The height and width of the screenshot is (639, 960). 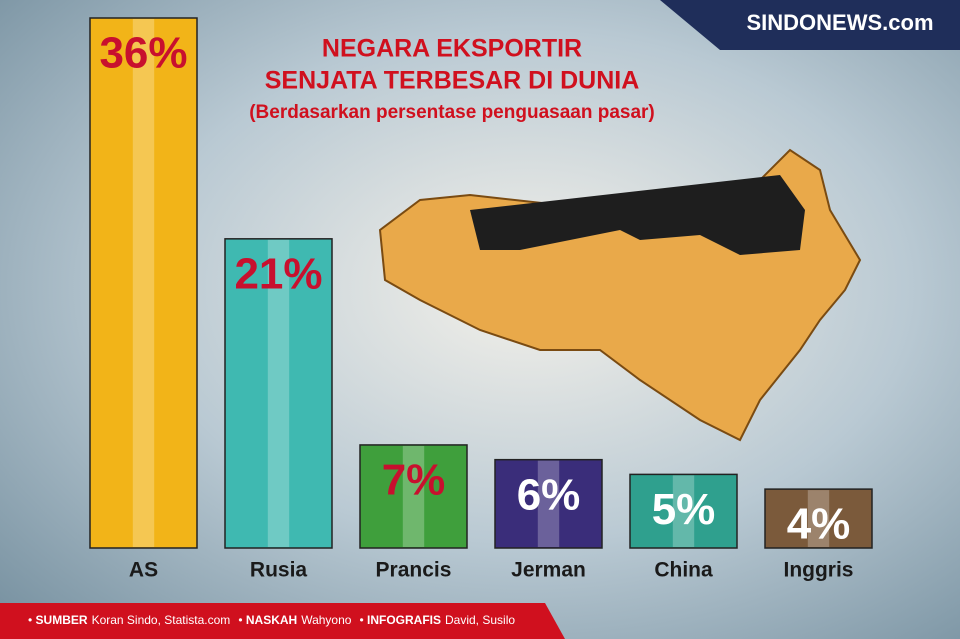 I want to click on category-label: Rusia, so click(x=279, y=570).